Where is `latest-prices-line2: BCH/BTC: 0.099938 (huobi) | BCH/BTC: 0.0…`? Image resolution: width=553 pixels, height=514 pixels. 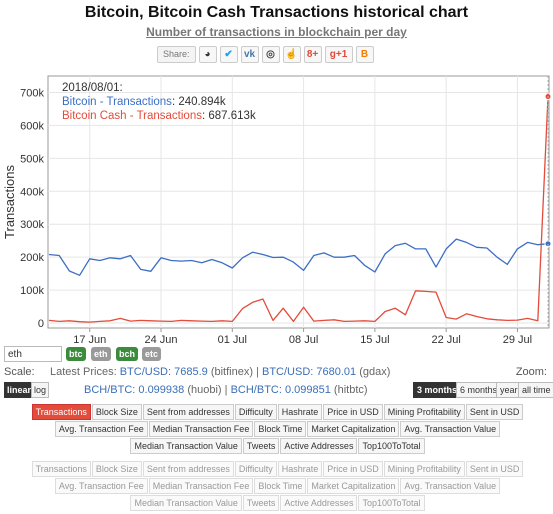
latest-prices-line2: BCH/BTC: 0.099938 (huobi) | BCH/BTC: 0.0… is located at coordinates (226, 390).